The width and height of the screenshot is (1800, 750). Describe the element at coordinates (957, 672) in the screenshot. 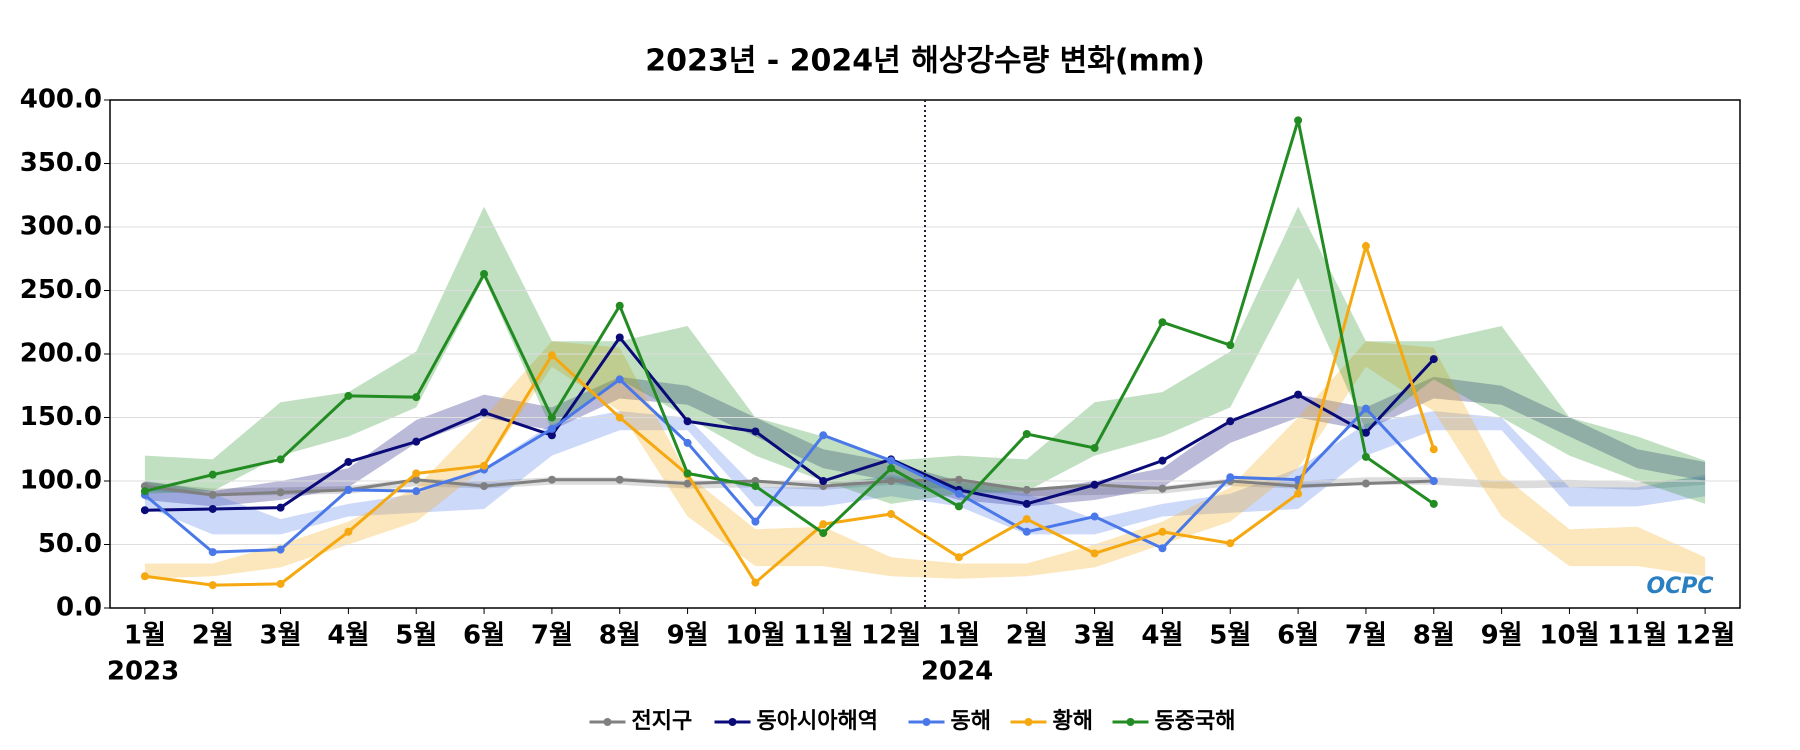

I see `year-label: 2024` at that location.